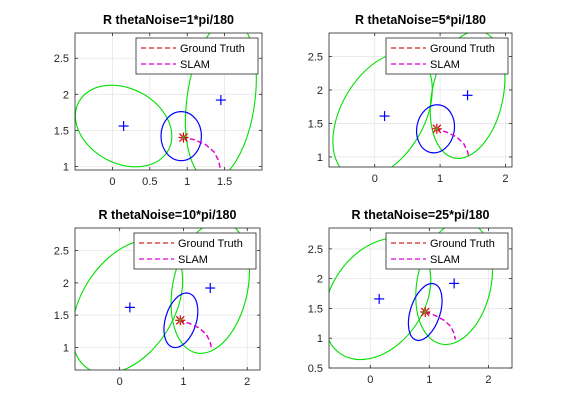 The image size is (570, 413). Describe the element at coordinates (421, 215) in the screenshot. I see `chart-title: R thetaNoise=25*pi/180` at that location.